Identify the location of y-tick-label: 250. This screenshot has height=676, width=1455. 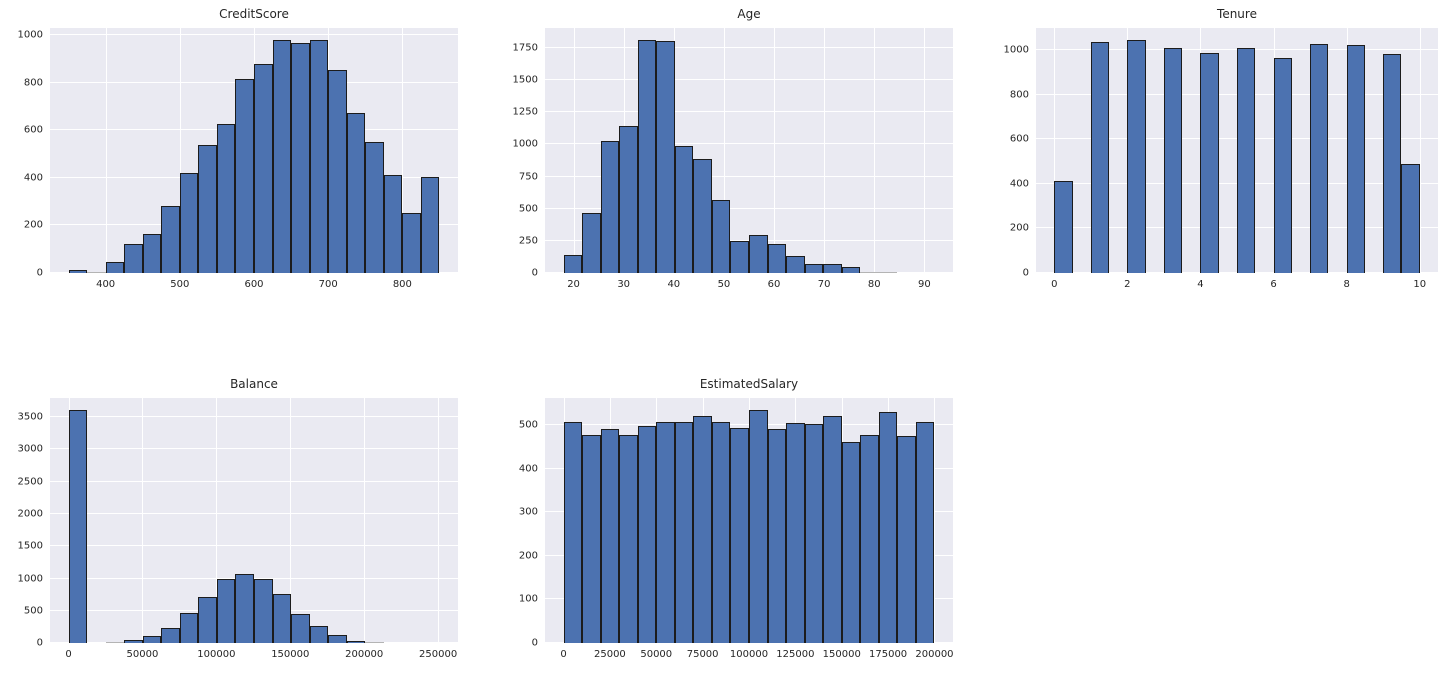
(528, 241).